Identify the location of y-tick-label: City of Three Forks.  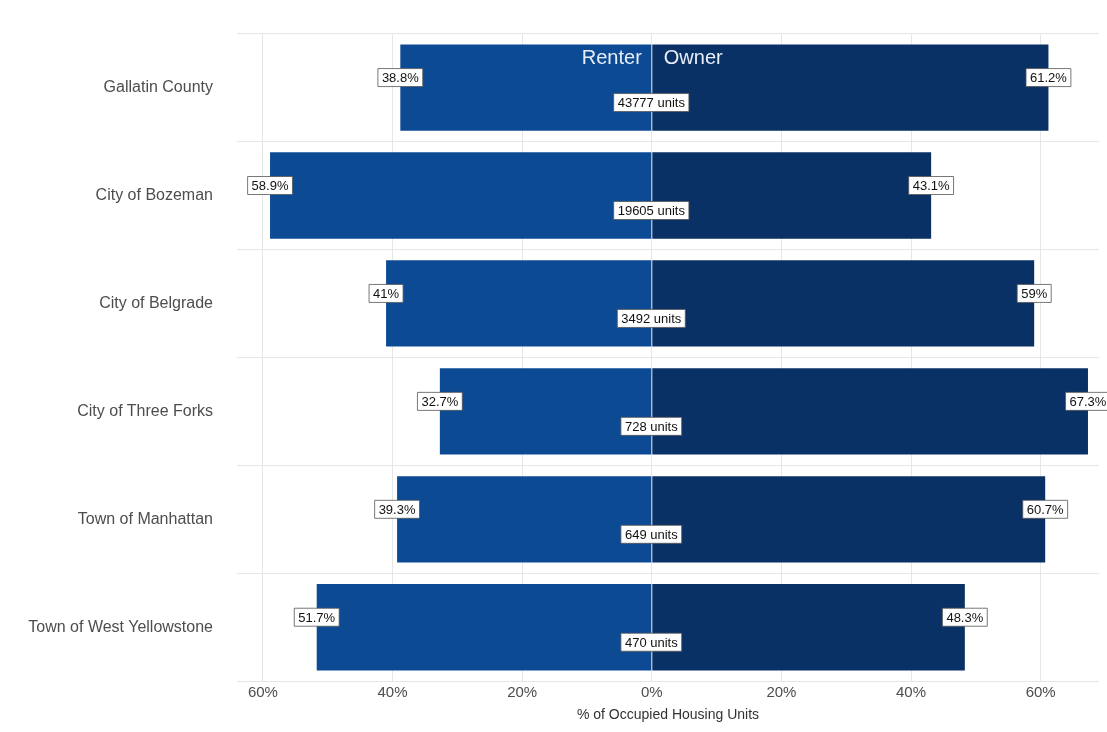
(145, 410).